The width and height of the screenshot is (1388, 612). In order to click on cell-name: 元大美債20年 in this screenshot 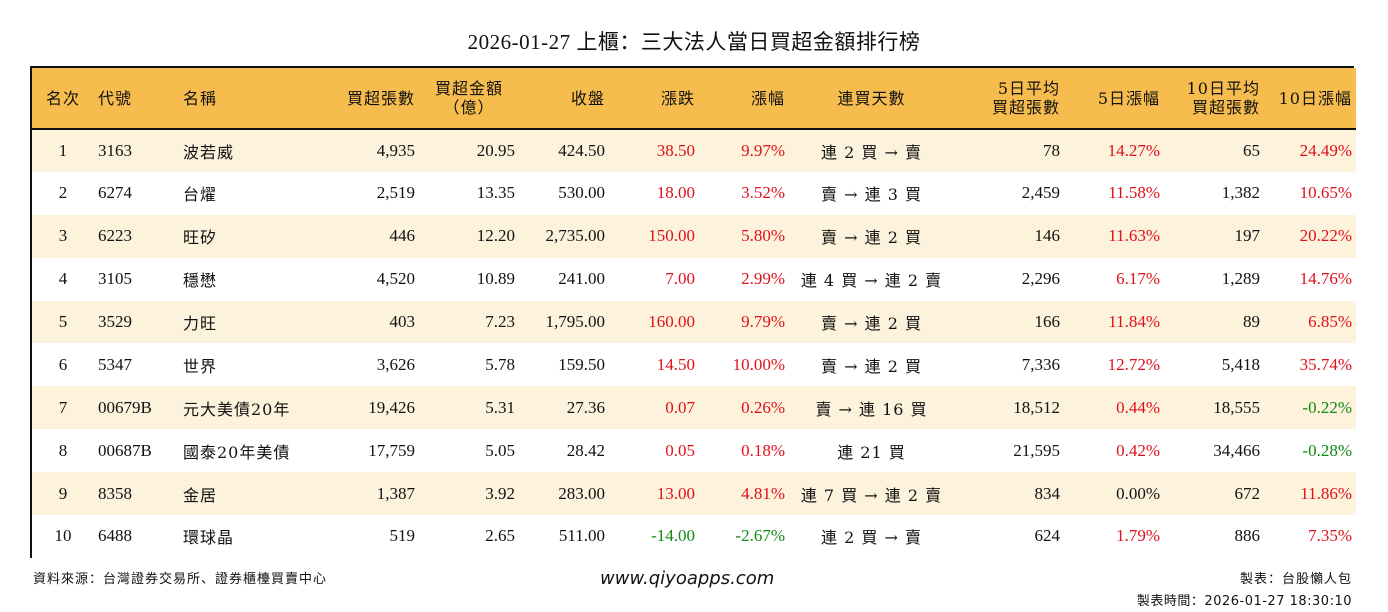, I will do `click(237, 409)`.